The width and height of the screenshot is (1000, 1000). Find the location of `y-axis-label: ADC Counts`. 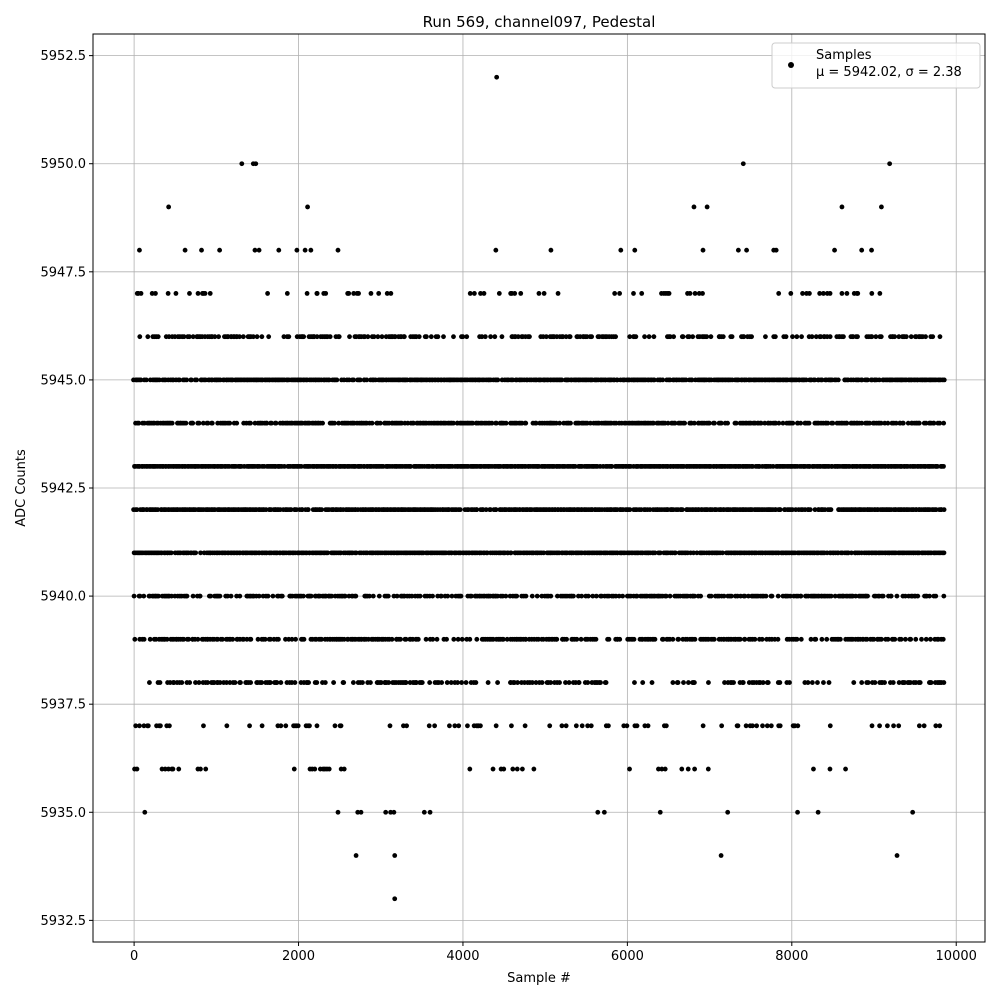

y-axis-label: ADC Counts is located at coordinates (21, 488).